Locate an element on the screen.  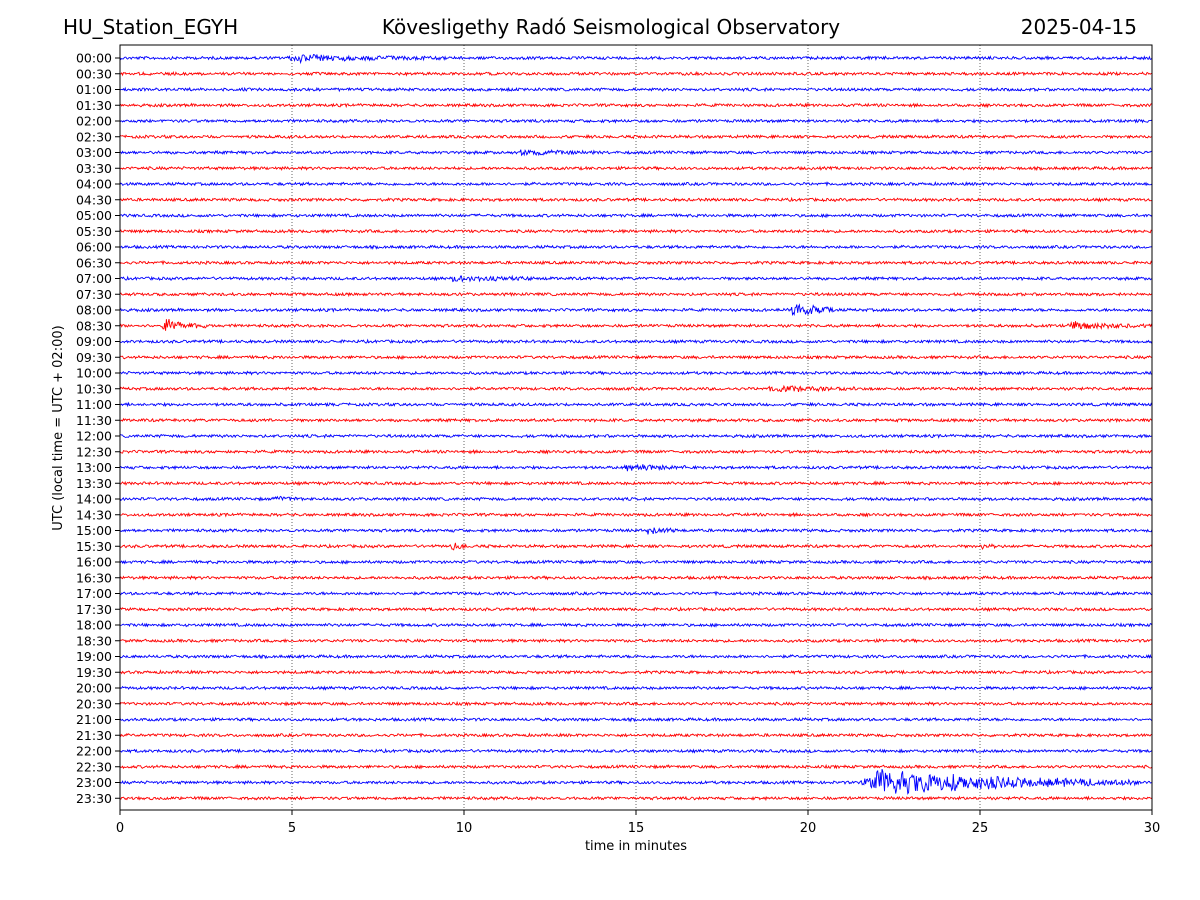
y-axis-label: UTC (local time = UTC + 02:00) is located at coordinates (58, 427).